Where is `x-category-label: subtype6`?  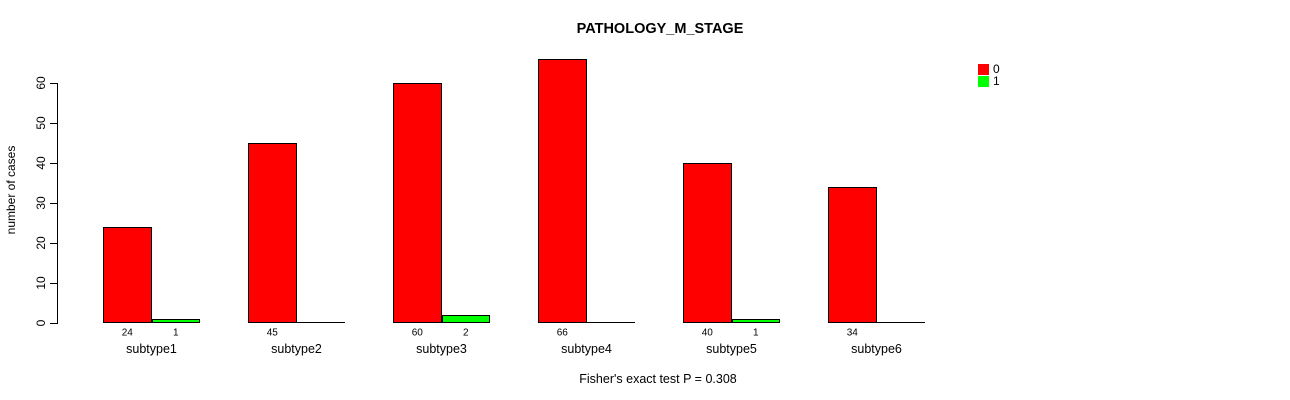
x-category-label: subtype6 is located at coordinates (876, 349).